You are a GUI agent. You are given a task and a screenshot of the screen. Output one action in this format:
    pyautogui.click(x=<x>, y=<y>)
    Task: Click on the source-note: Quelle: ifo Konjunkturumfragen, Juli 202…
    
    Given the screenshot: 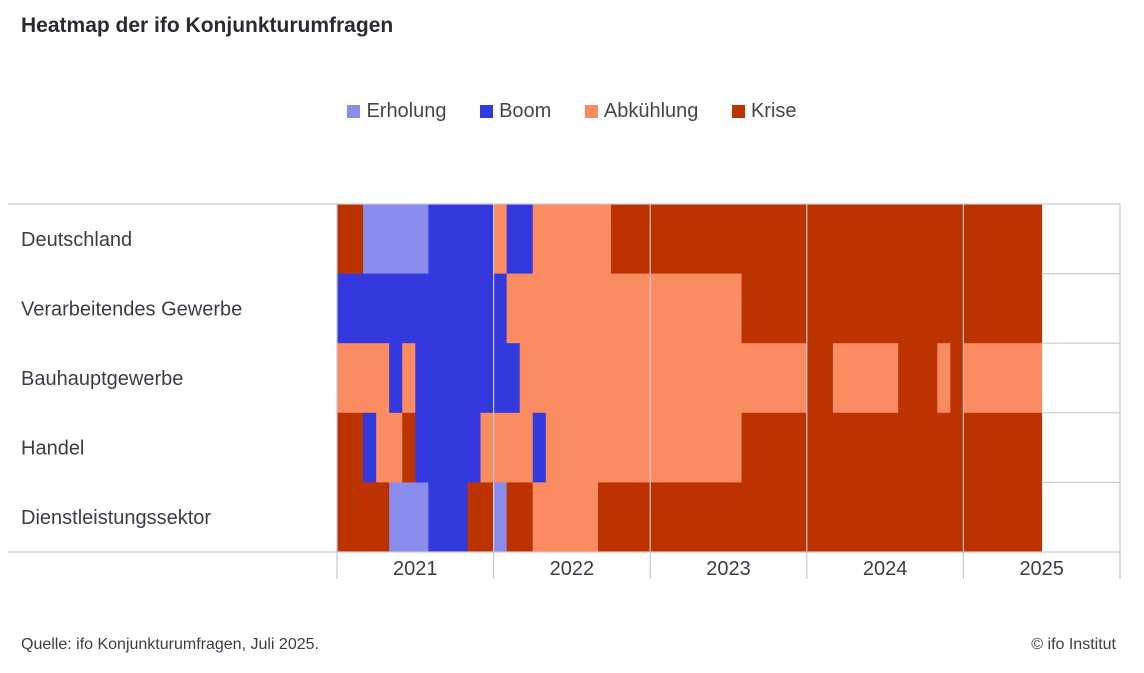 What is the action you would take?
    pyautogui.click(x=170, y=644)
    